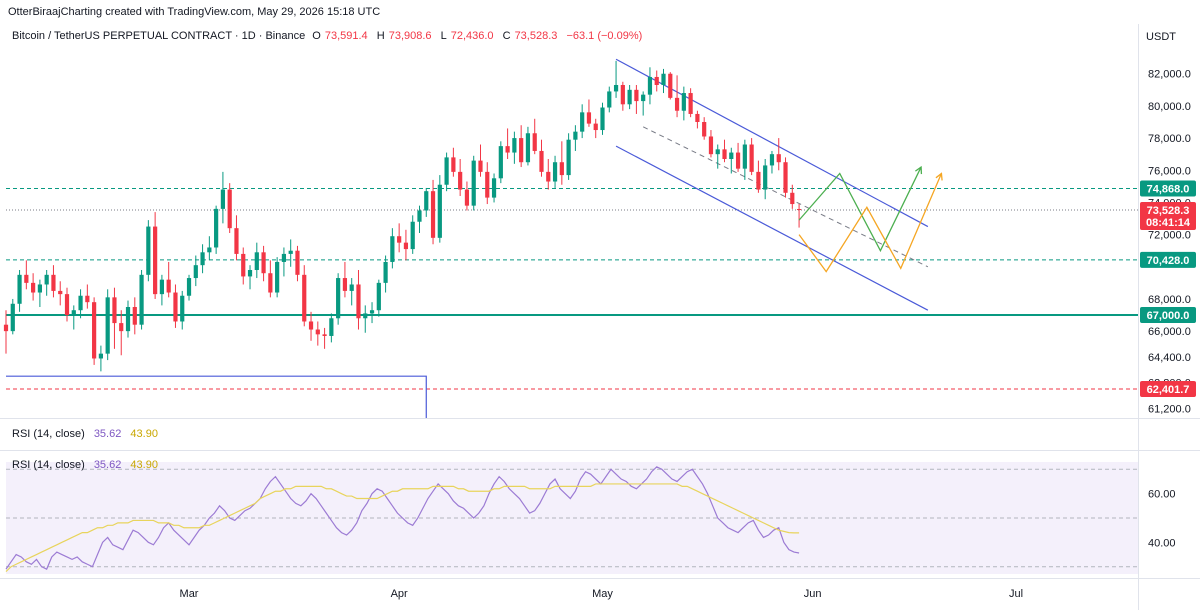 The width and height of the screenshot is (1200, 610). Describe the element at coordinates (472, 36) in the screenshot. I see `low-value: 72,436.0` at that location.